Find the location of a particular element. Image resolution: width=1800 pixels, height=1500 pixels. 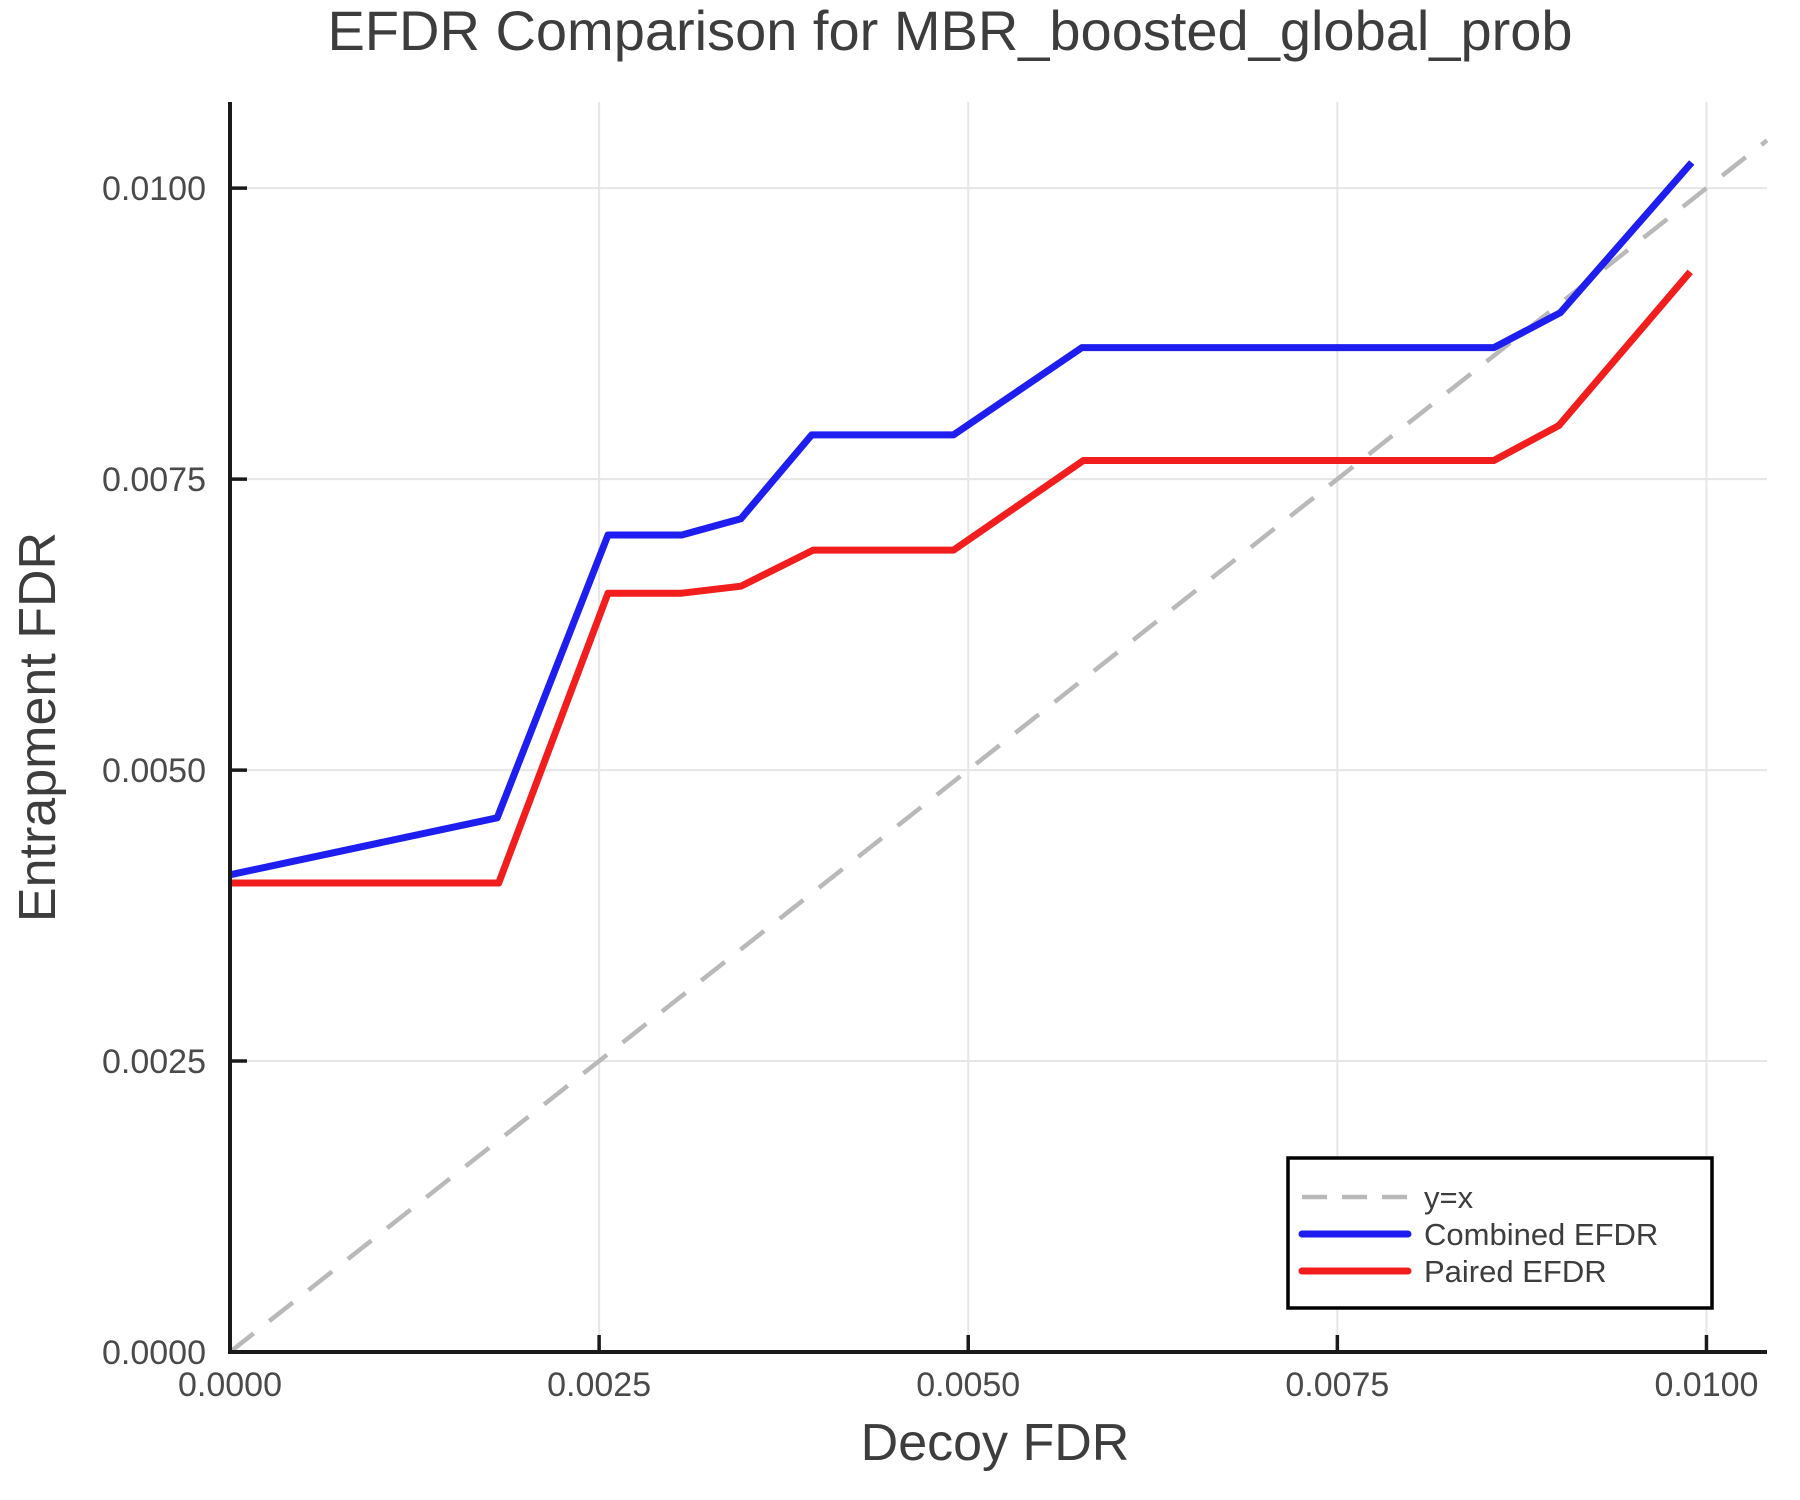

legend-label: Paired EFDR is located at coordinates (1515, 1271).